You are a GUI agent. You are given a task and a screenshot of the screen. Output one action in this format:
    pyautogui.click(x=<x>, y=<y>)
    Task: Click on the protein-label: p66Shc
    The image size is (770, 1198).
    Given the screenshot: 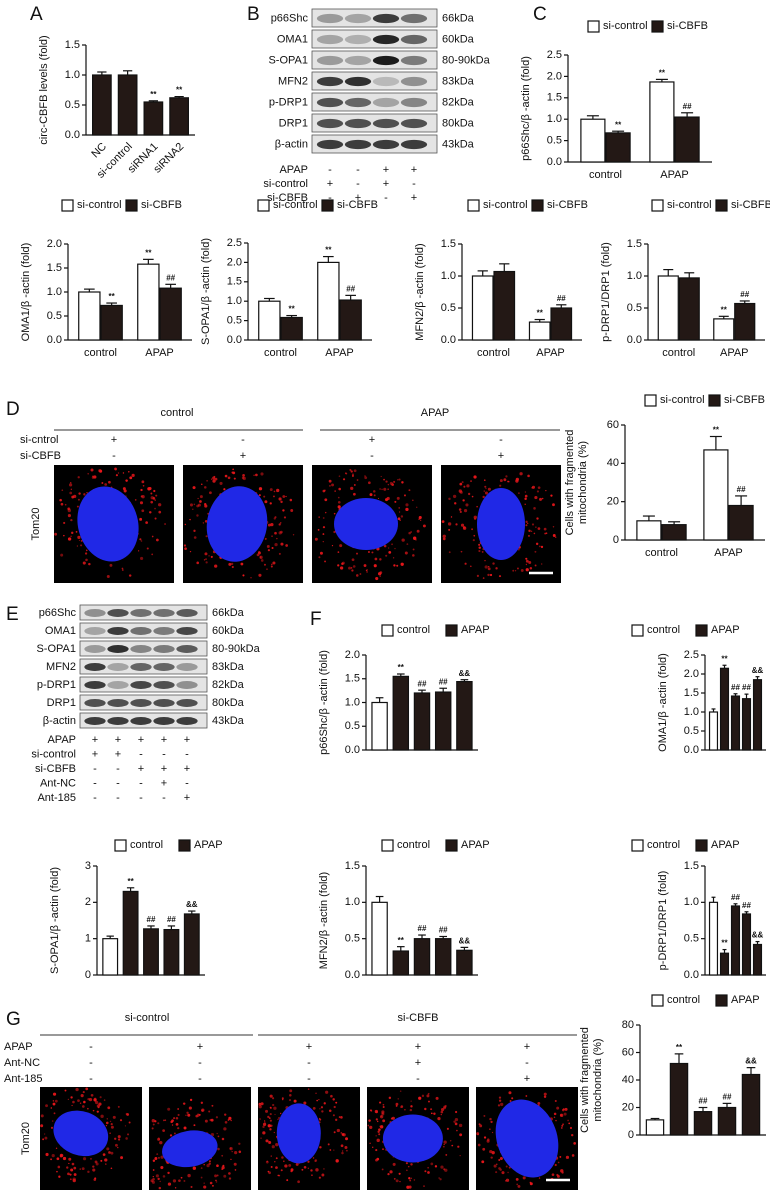 What is the action you would take?
    pyautogui.click(x=58, y=613)
    